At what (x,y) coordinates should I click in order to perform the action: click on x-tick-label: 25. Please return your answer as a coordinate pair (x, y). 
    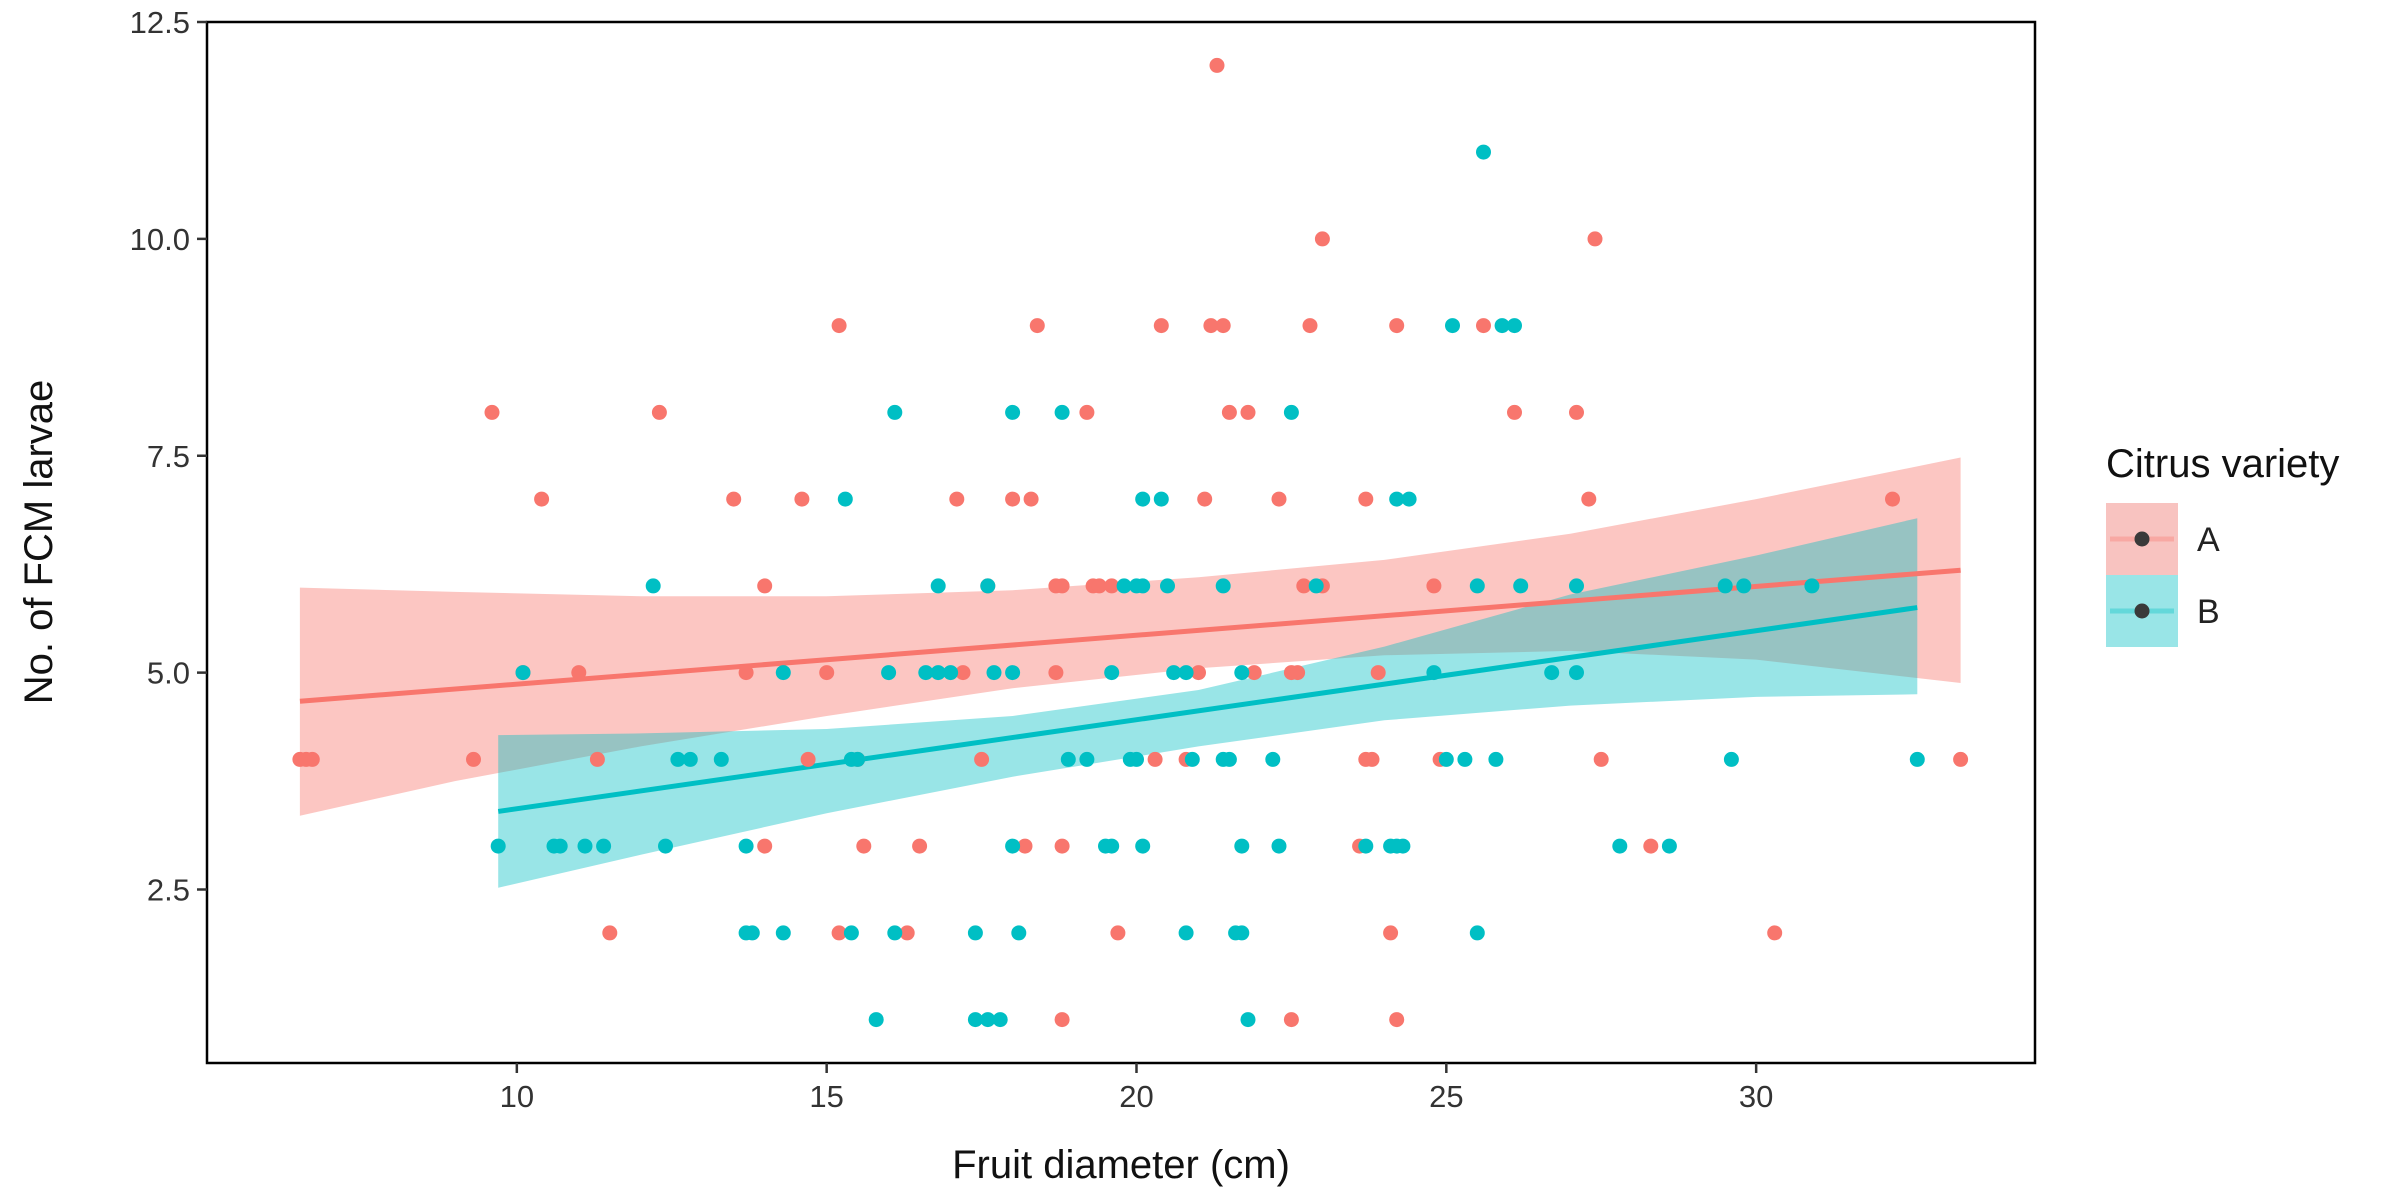
    Looking at the image, I should click on (1446, 1096).